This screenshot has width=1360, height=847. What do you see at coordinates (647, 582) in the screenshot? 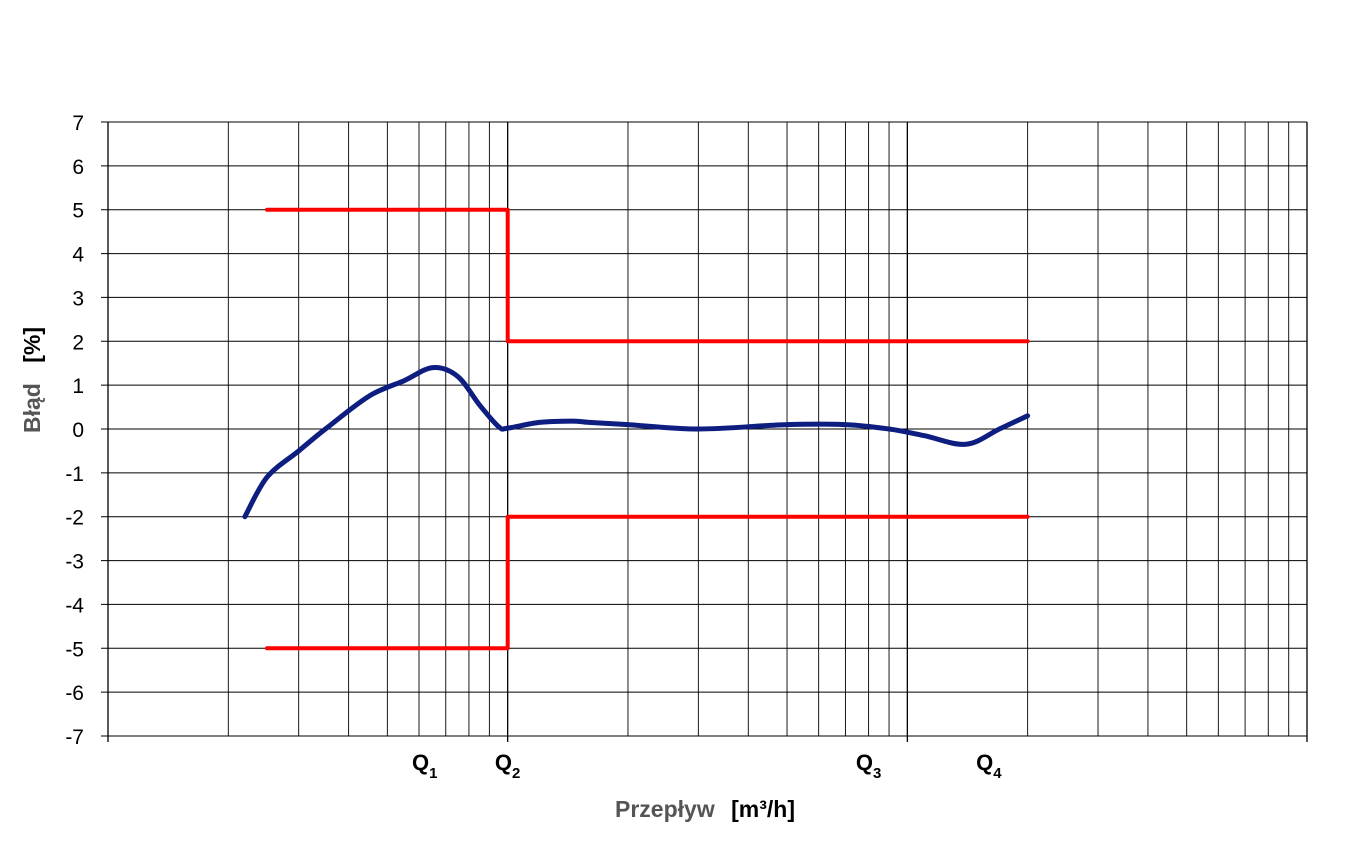
I see `series-lower-limit` at bounding box center [647, 582].